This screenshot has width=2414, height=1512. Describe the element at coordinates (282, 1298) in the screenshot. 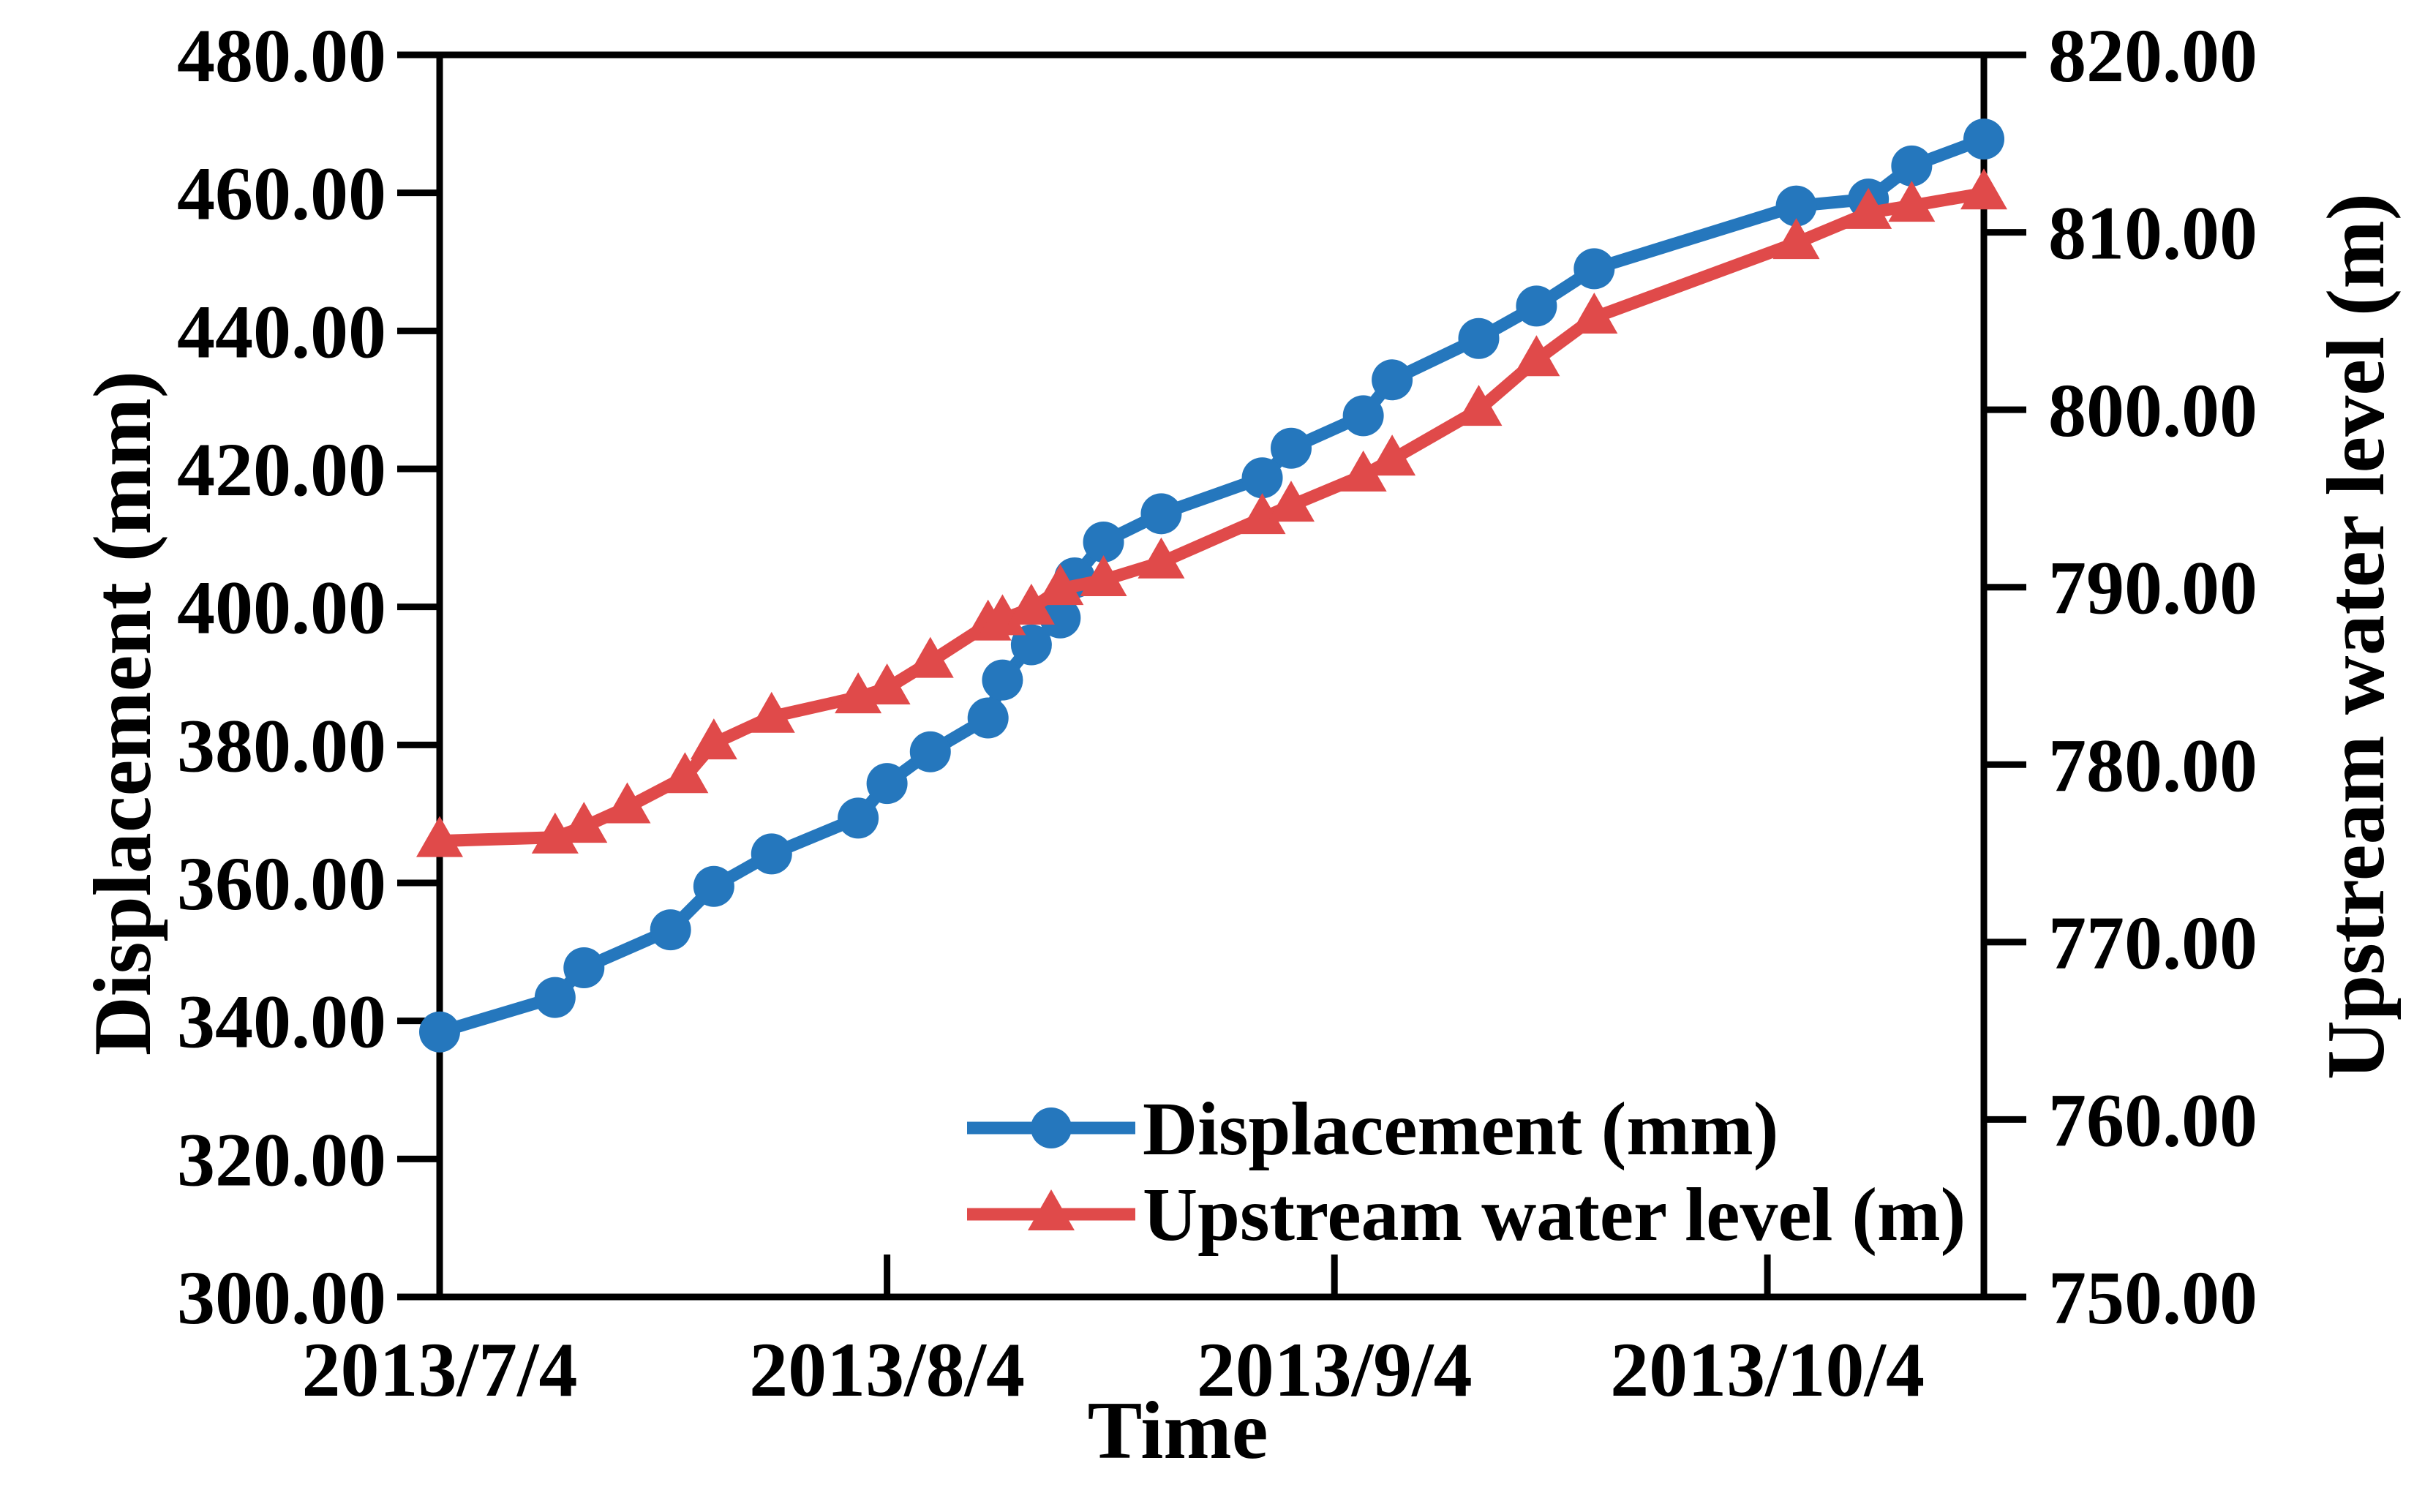

I see `left-axis-tick-label: 300.00` at that location.